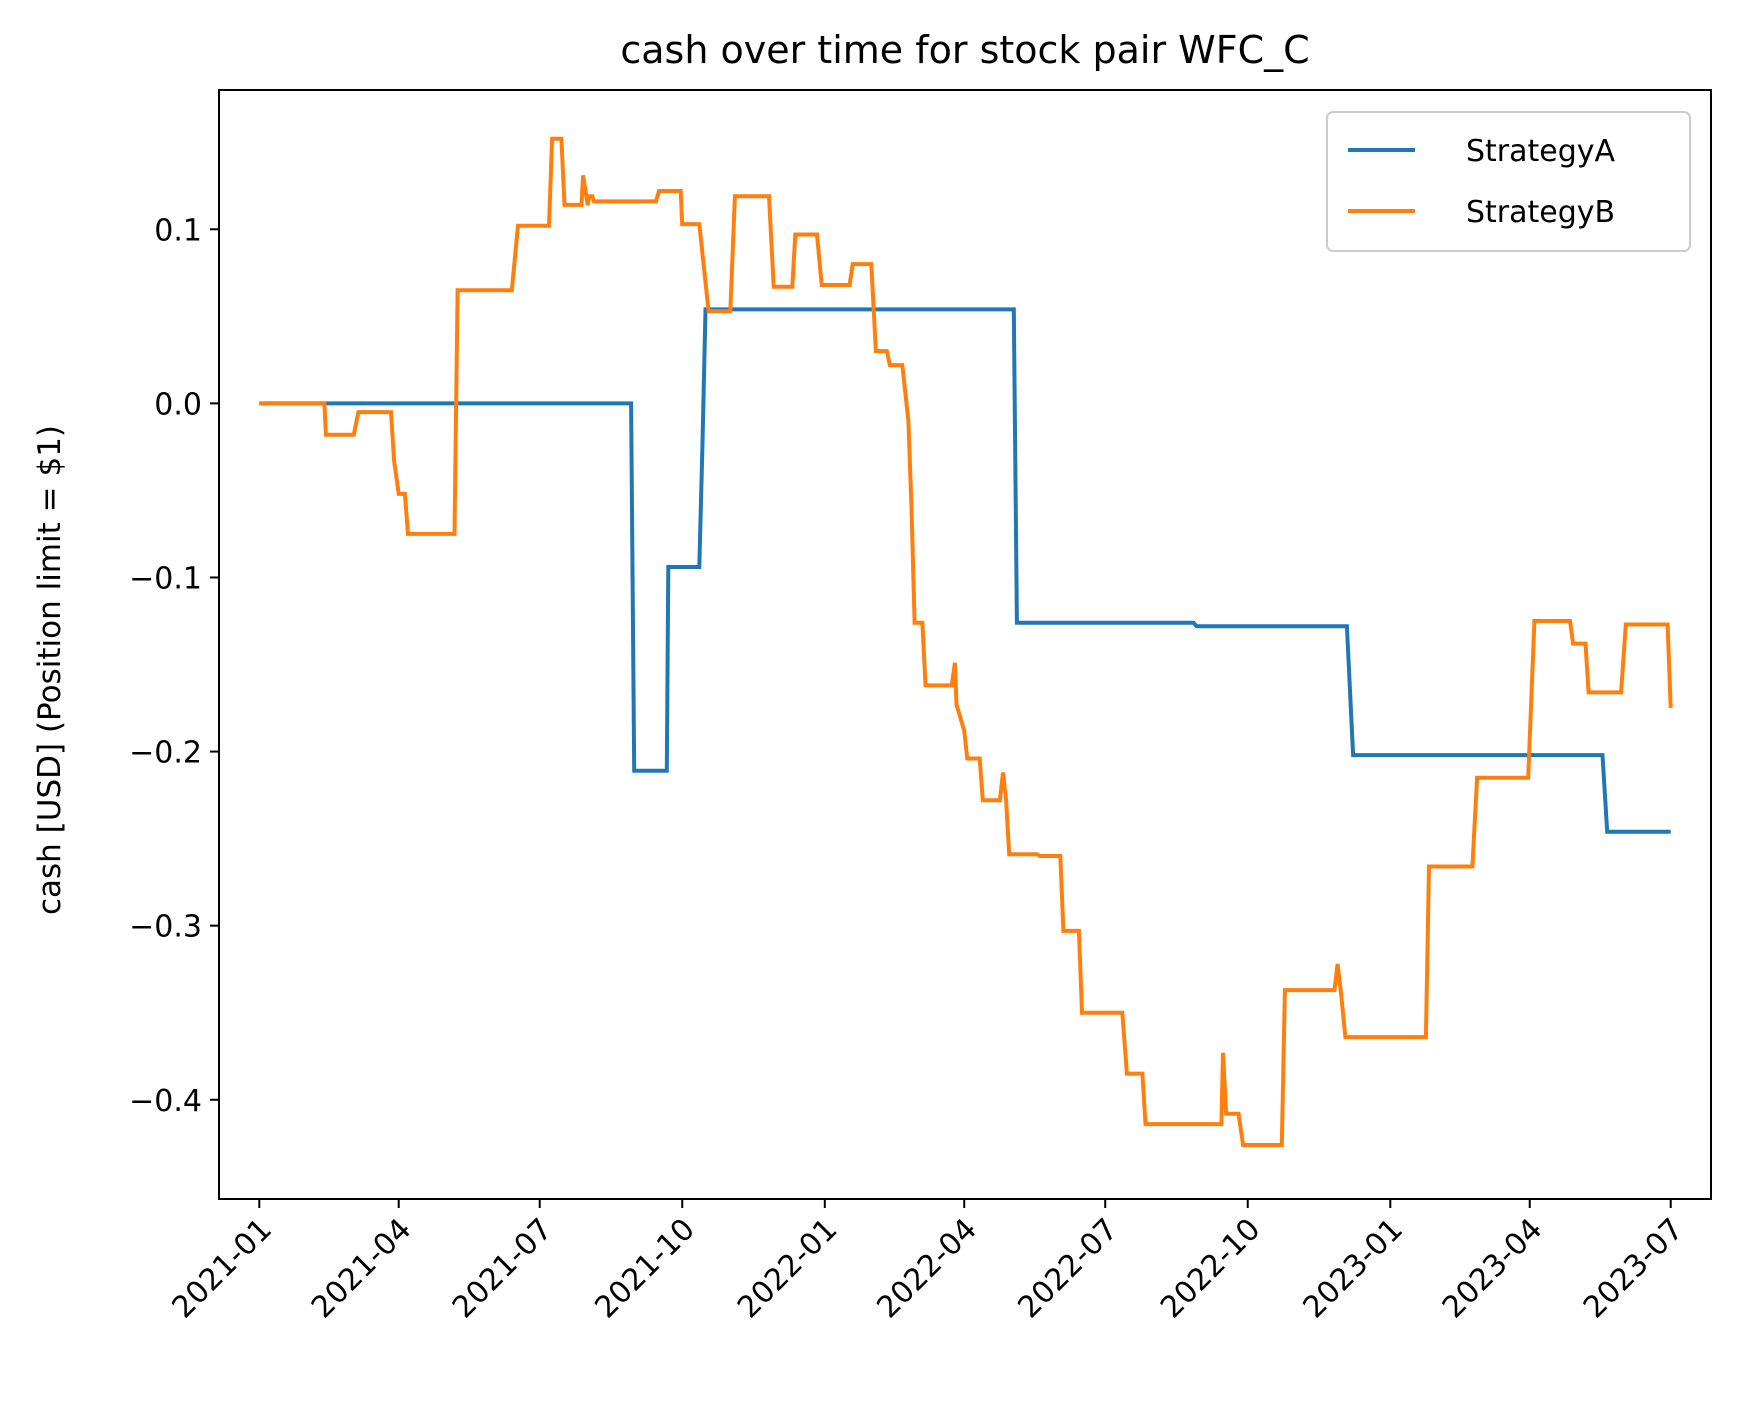  What do you see at coordinates (222, 1268) in the screenshot?
I see `x-tick-label: 2021-01` at bounding box center [222, 1268].